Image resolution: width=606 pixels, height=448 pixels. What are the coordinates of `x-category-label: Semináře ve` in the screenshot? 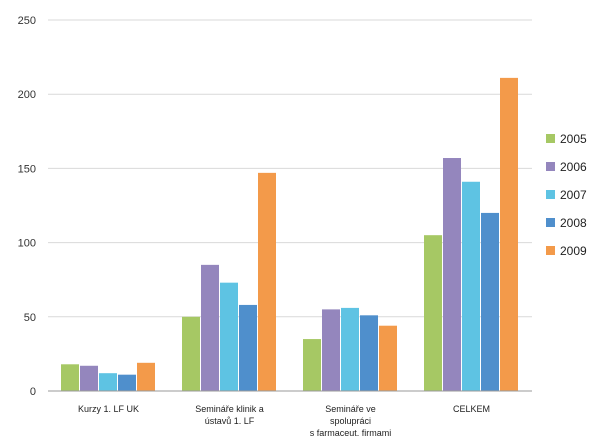 It's located at (350, 409).